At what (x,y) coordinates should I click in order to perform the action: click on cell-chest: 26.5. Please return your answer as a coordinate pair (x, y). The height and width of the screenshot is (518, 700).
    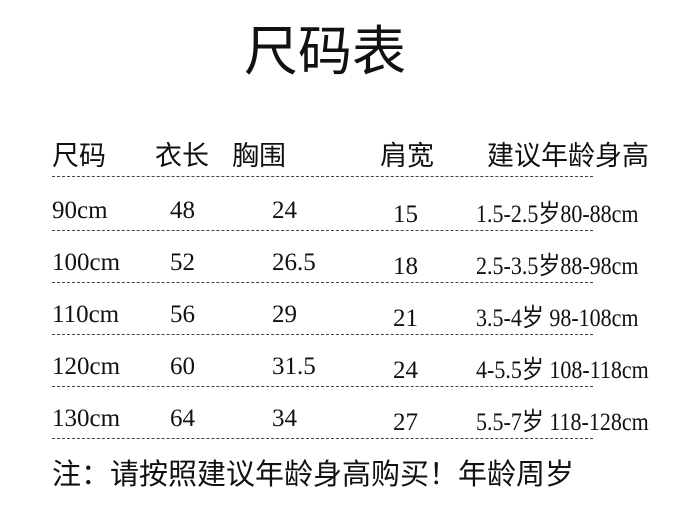
    Looking at the image, I should click on (294, 262).